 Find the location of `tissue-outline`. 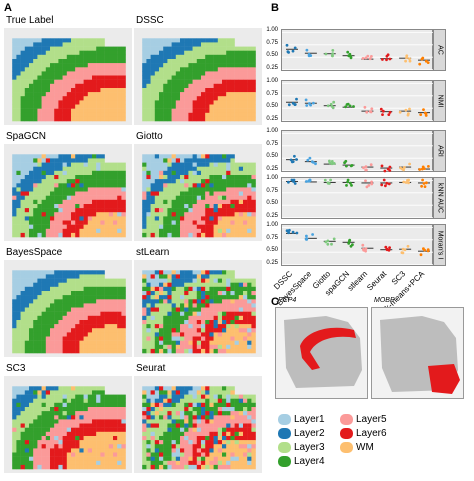

tissue-outline is located at coordinates (323, 352).